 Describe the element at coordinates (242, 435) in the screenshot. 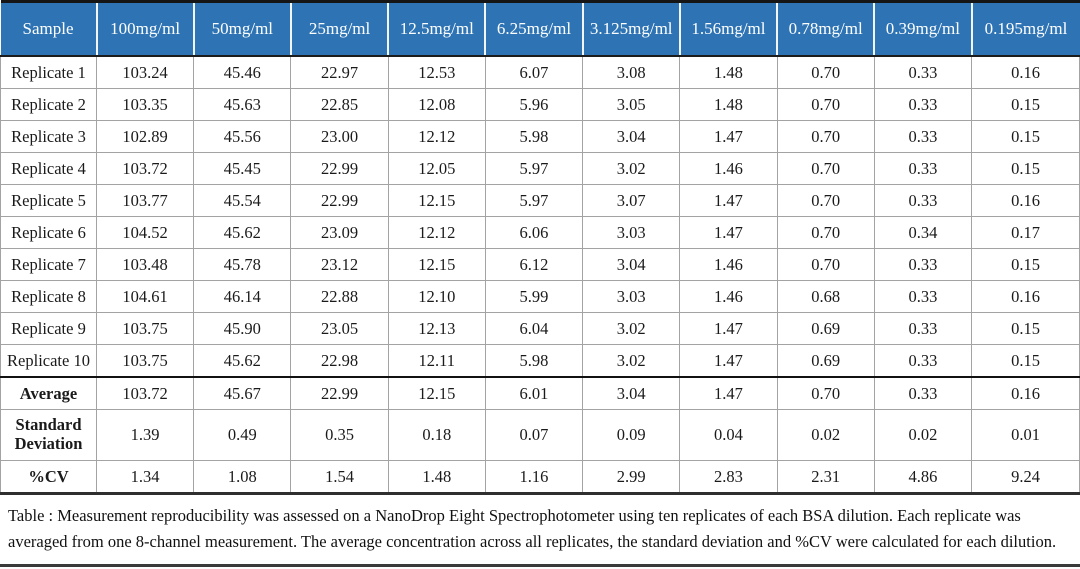

I see `value-cell: 0.49` at that location.